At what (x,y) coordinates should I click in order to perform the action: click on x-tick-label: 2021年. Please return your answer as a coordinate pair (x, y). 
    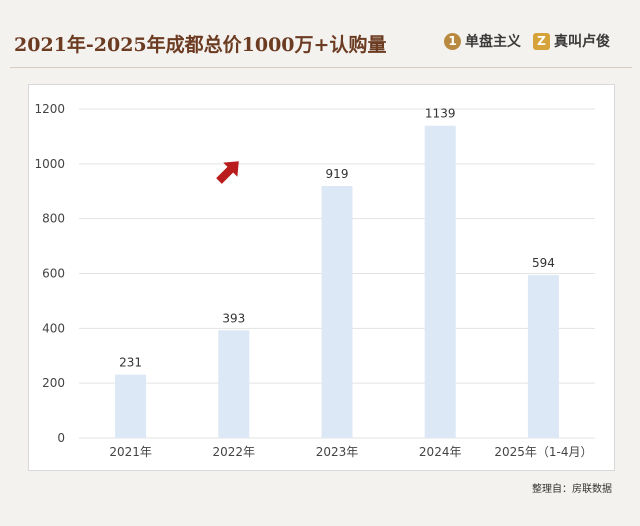
    Looking at the image, I should click on (130, 452).